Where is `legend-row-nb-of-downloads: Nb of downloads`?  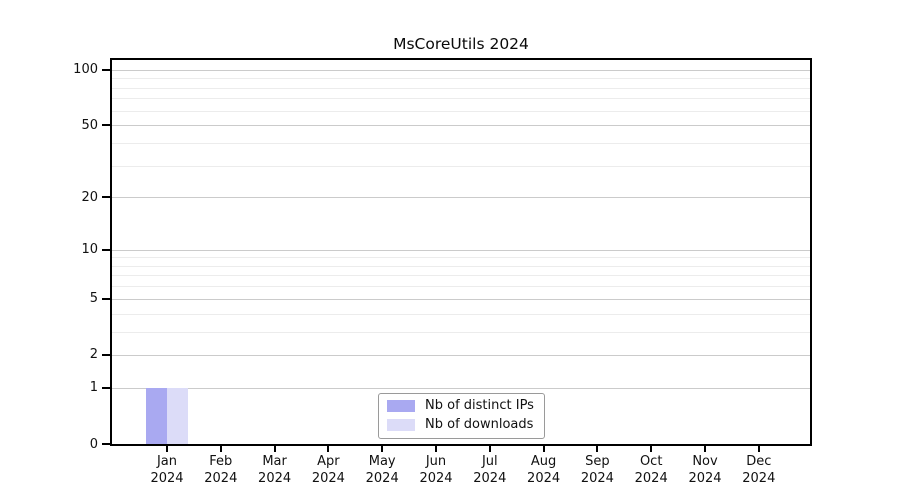 legend-row-nb-of-downloads: Nb of downloads is located at coordinates (460, 425).